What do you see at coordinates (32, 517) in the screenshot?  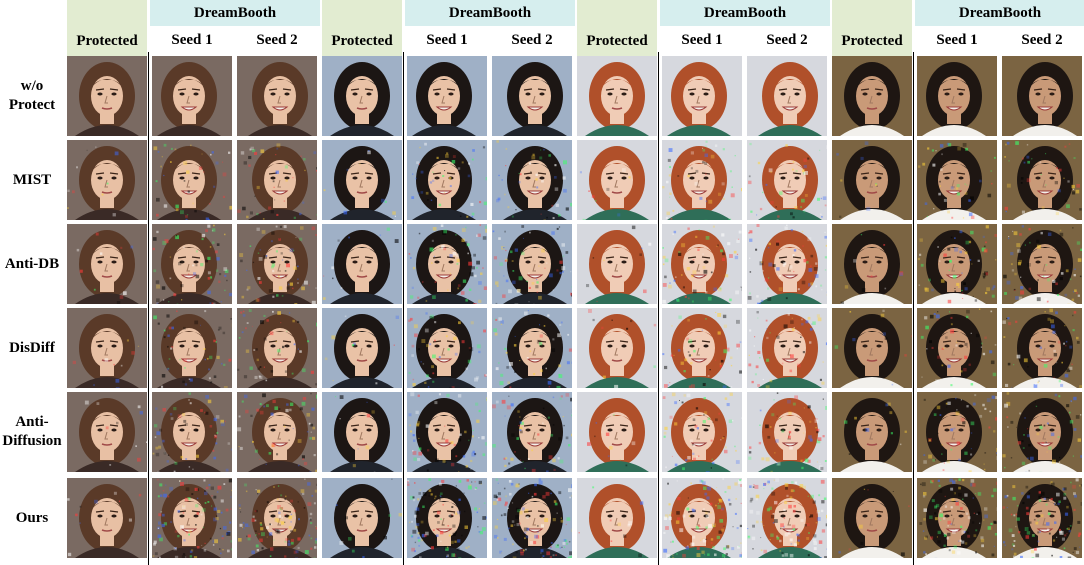 I see `row-label: Ours` at bounding box center [32, 517].